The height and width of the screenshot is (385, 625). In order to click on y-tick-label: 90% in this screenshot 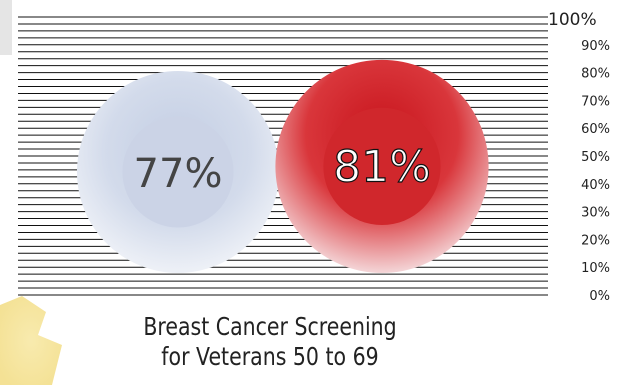, I will do `click(595, 46)`.